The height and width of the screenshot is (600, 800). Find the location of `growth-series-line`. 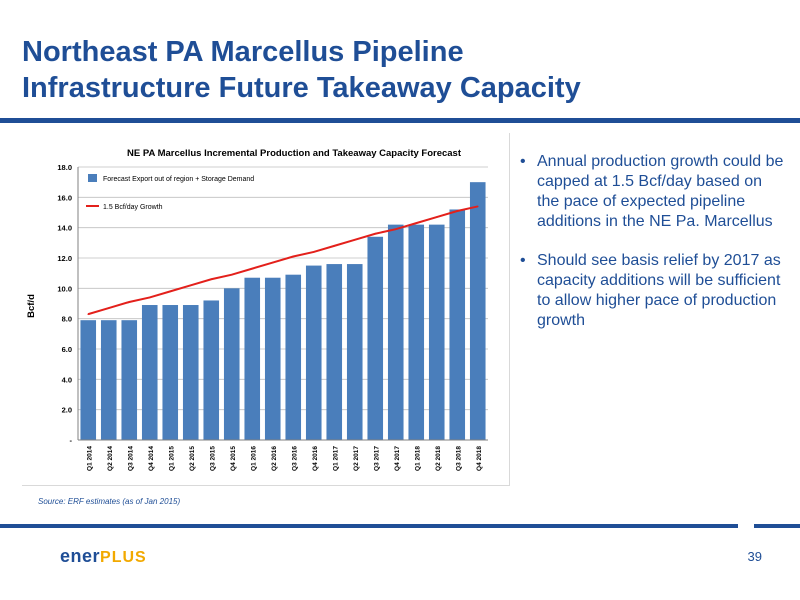

growth-series-line is located at coordinates (282, 260).